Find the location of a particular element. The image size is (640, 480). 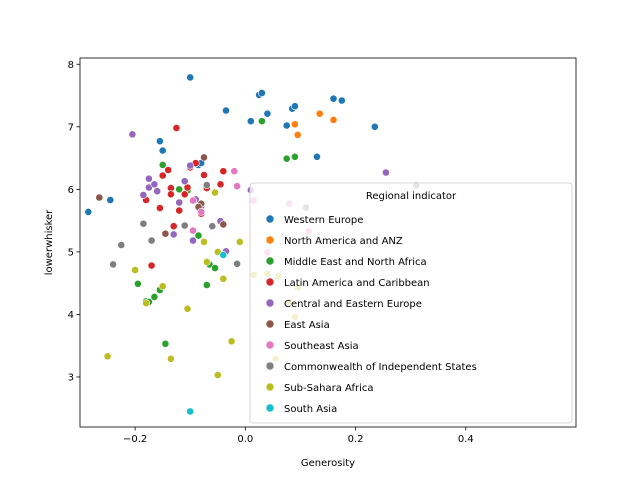

x-axis-label: Generosity is located at coordinates (328, 463).